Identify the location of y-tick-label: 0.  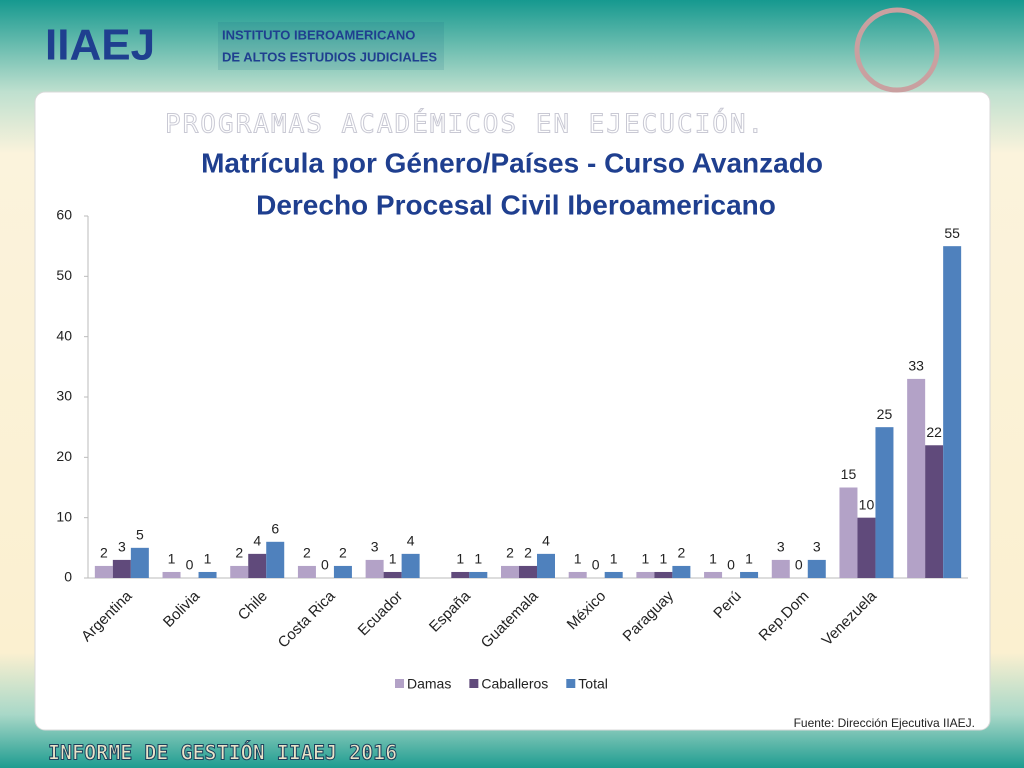
(68, 577).